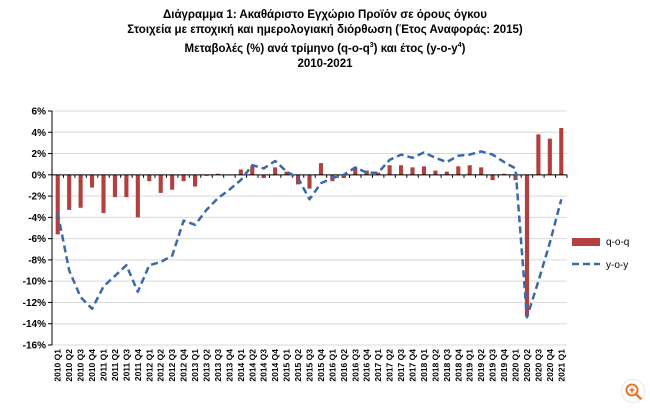 The image size is (650, 408). Describe the element at coordinates (138, 365) in the screenshot. I see `x-tick-label: 2011 Q4` at that location.